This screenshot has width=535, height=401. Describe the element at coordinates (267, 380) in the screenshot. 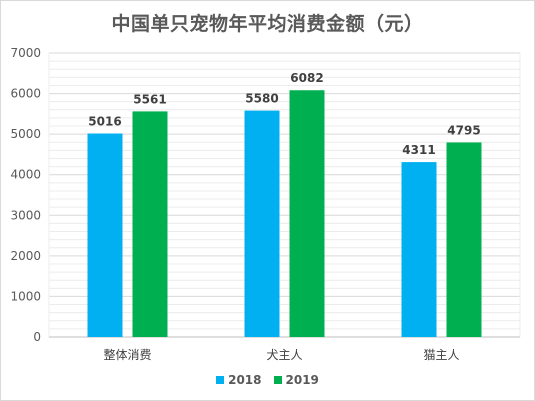

I see `legend: 2018 2019` at that location.